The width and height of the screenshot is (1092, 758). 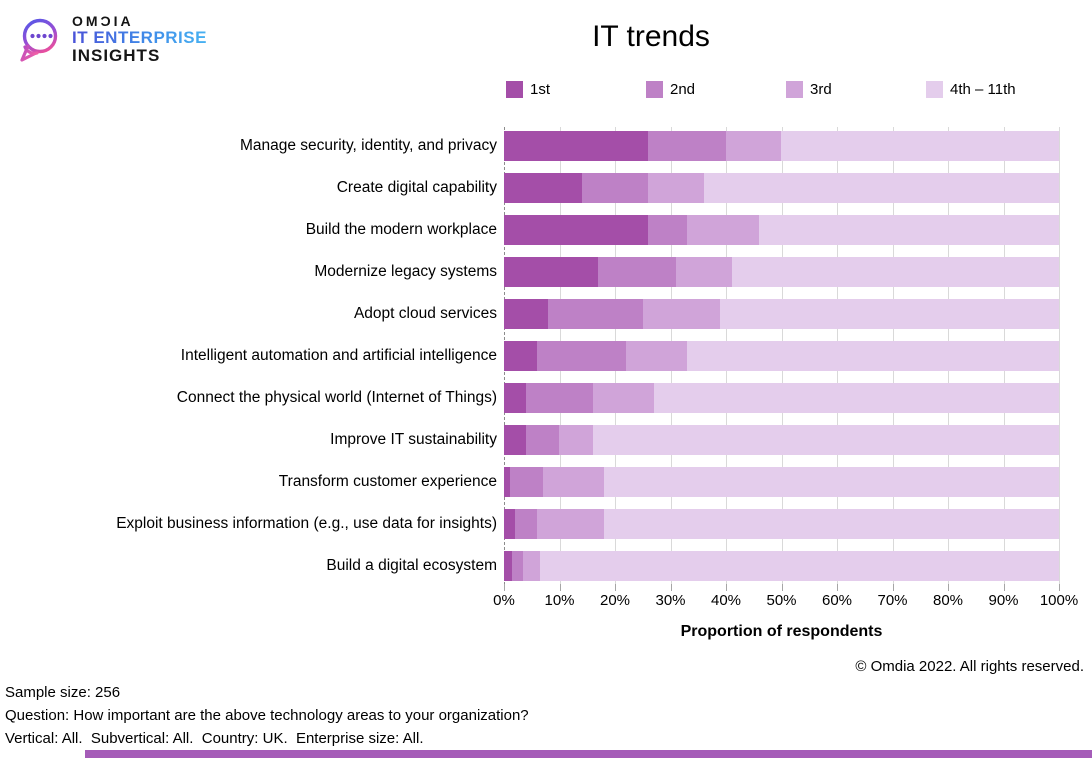 What do you see at coordinates (387, 481) in the screenshot?
I see `category-label: Transform customer experience` at bounding box center [387, 481].